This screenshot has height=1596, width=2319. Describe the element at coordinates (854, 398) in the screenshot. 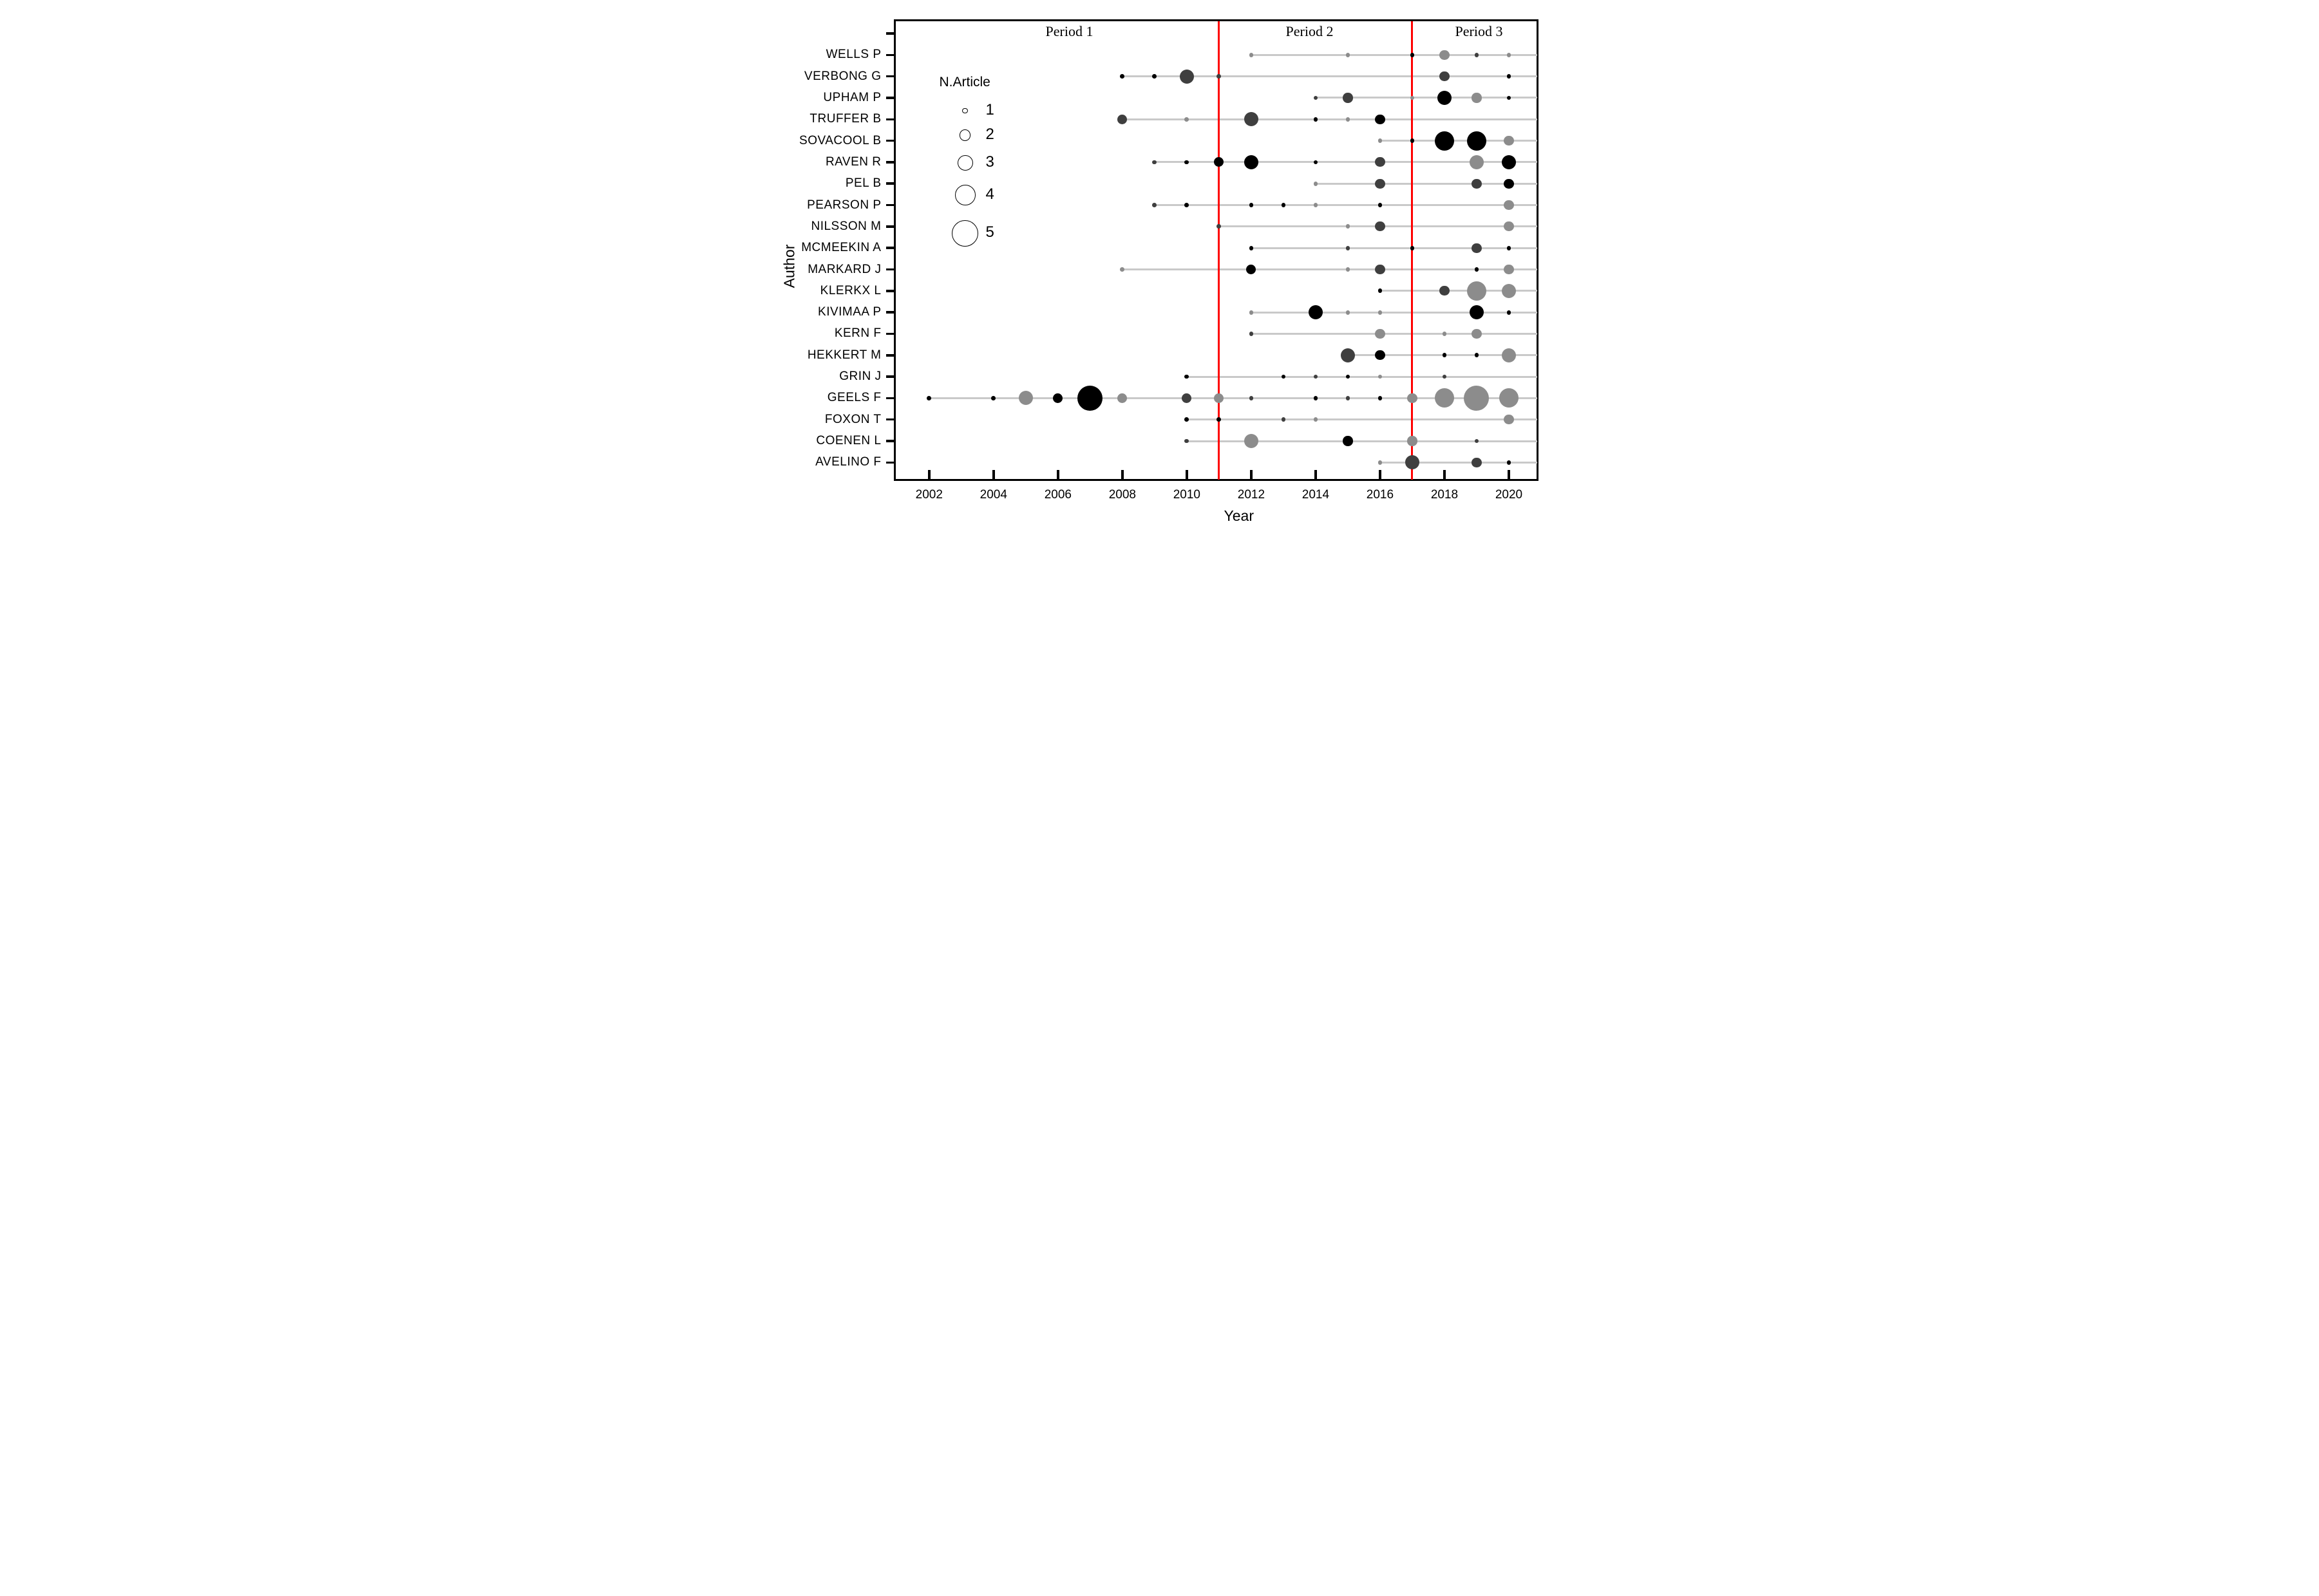

I see `author-label: GEELS F` at that location.